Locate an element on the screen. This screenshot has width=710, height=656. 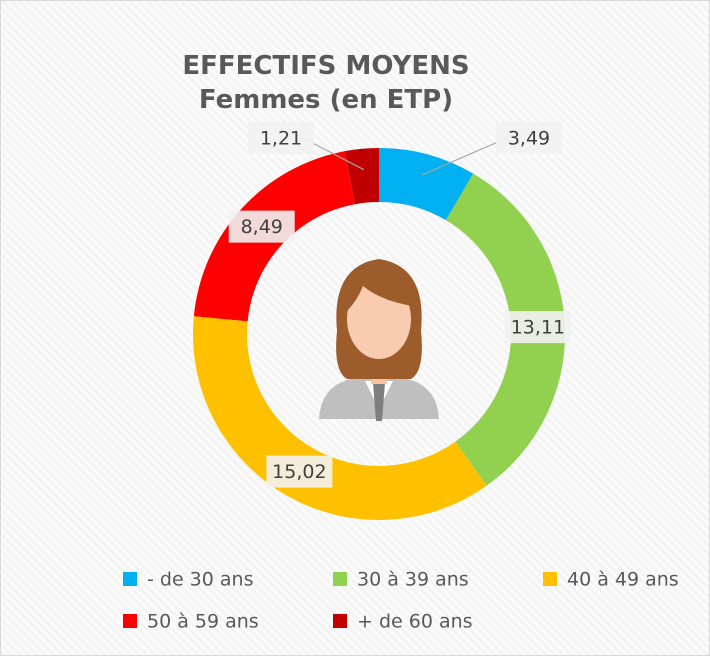
value-label: 15,02 is located at coordinates (299, 472).